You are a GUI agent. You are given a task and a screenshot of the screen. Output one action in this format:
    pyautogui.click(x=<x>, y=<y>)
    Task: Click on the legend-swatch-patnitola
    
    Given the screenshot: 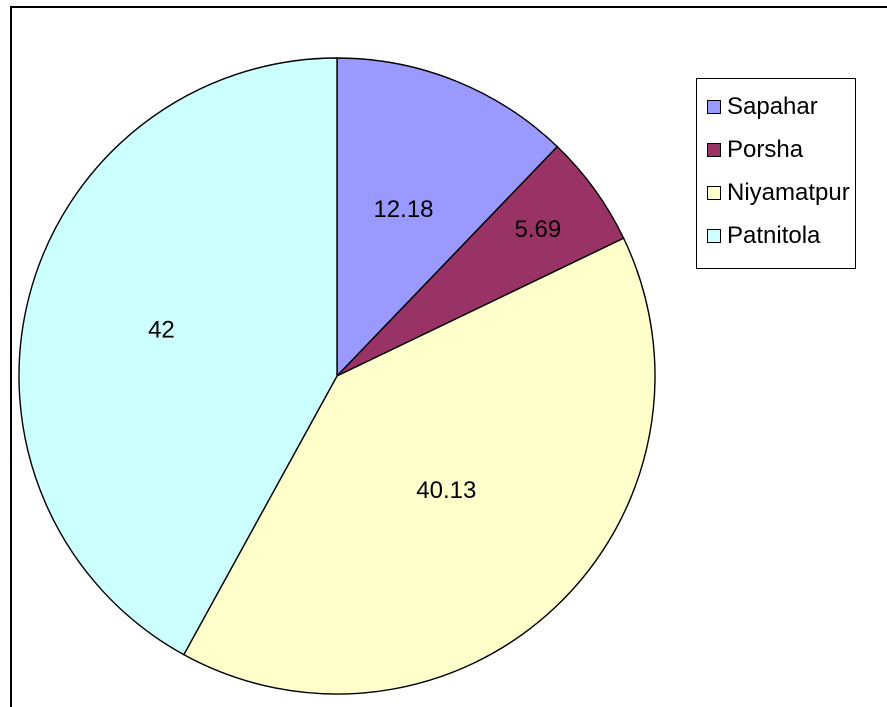 What is the action you would take?
    pyautogui.click(x=714, y=236)
    